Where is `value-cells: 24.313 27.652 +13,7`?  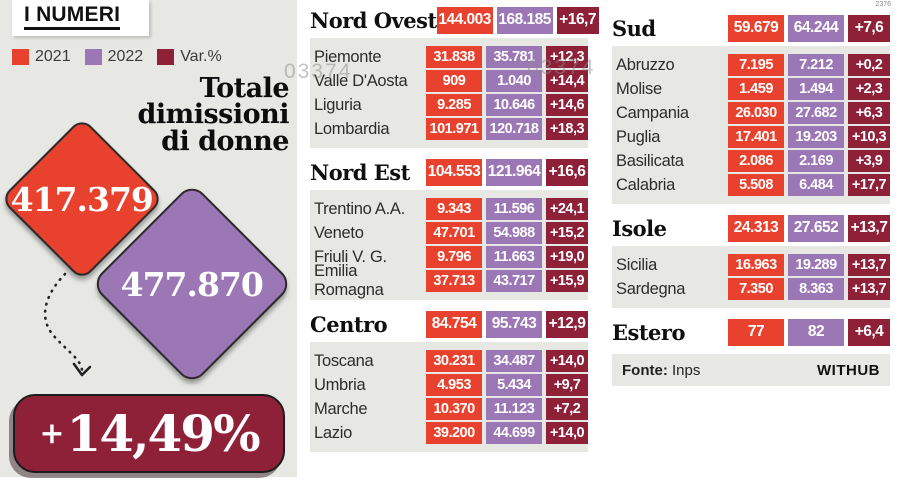 value-cells: 24.313 27.652 +13,7 is located at coordinates (809, 228).